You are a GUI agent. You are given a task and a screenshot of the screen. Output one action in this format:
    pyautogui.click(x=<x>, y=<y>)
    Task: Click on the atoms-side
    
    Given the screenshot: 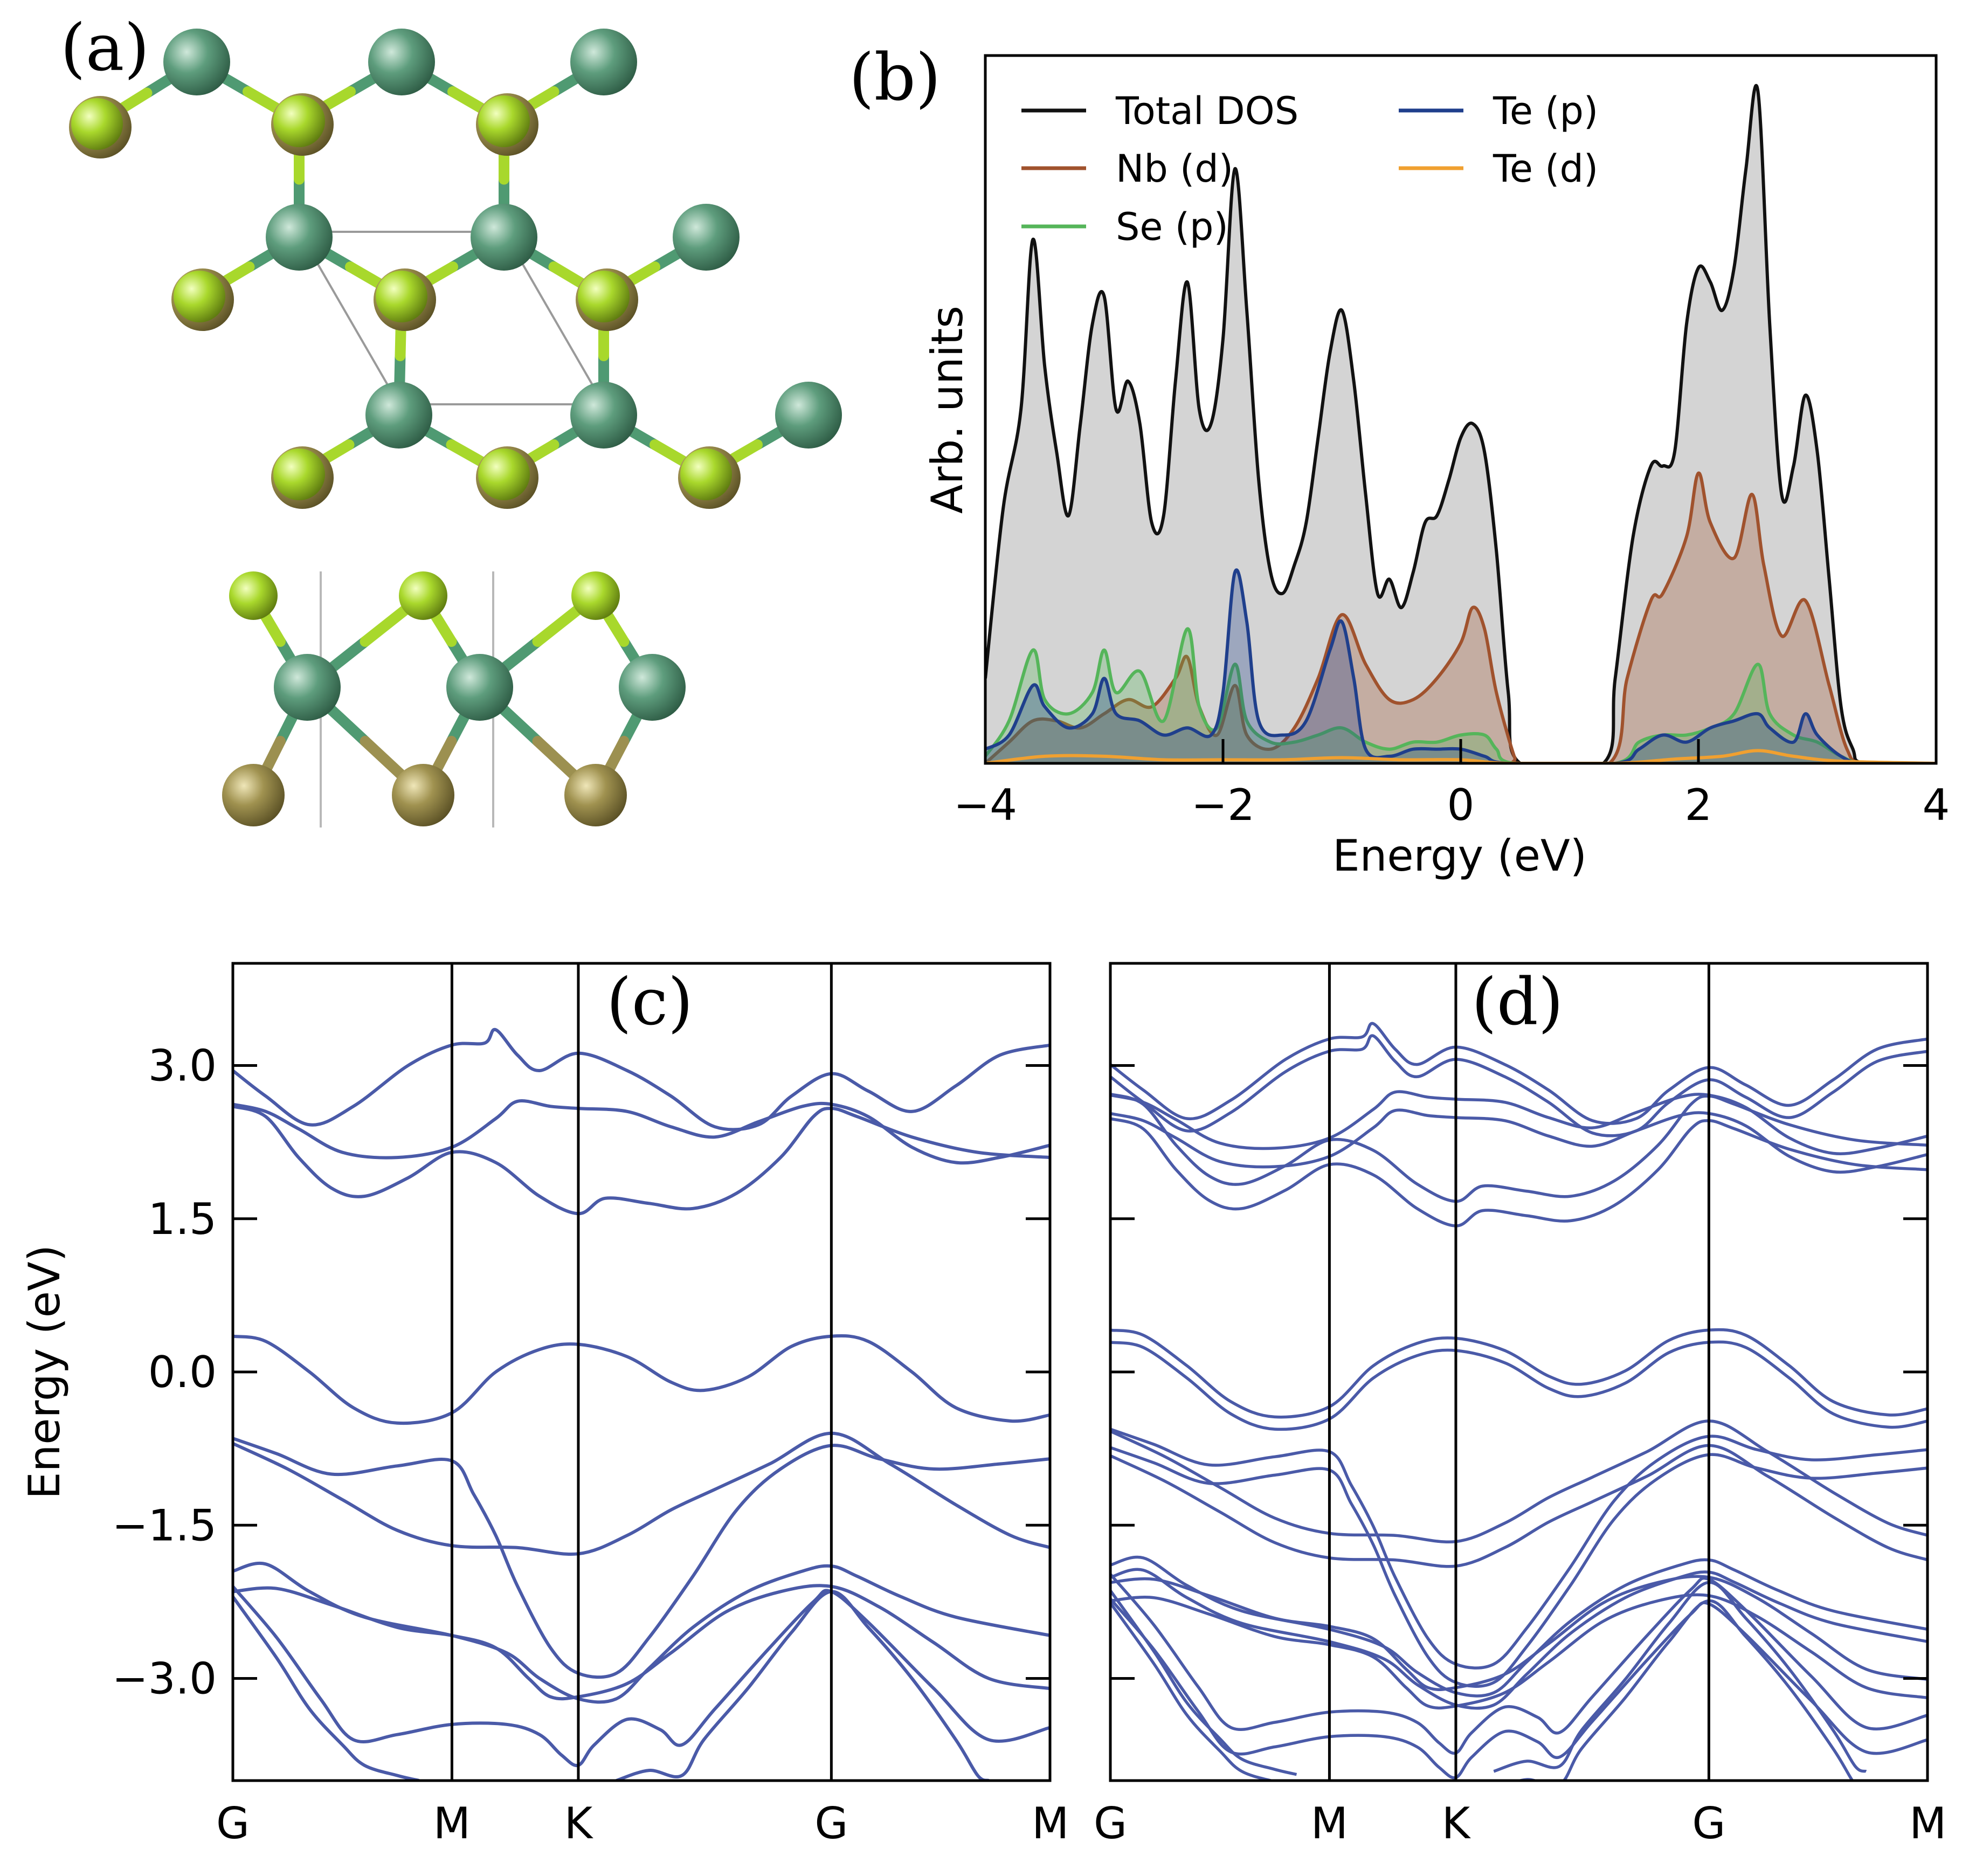 What is the action you would take?
    pyautogui.click(x=454, y=698)
    